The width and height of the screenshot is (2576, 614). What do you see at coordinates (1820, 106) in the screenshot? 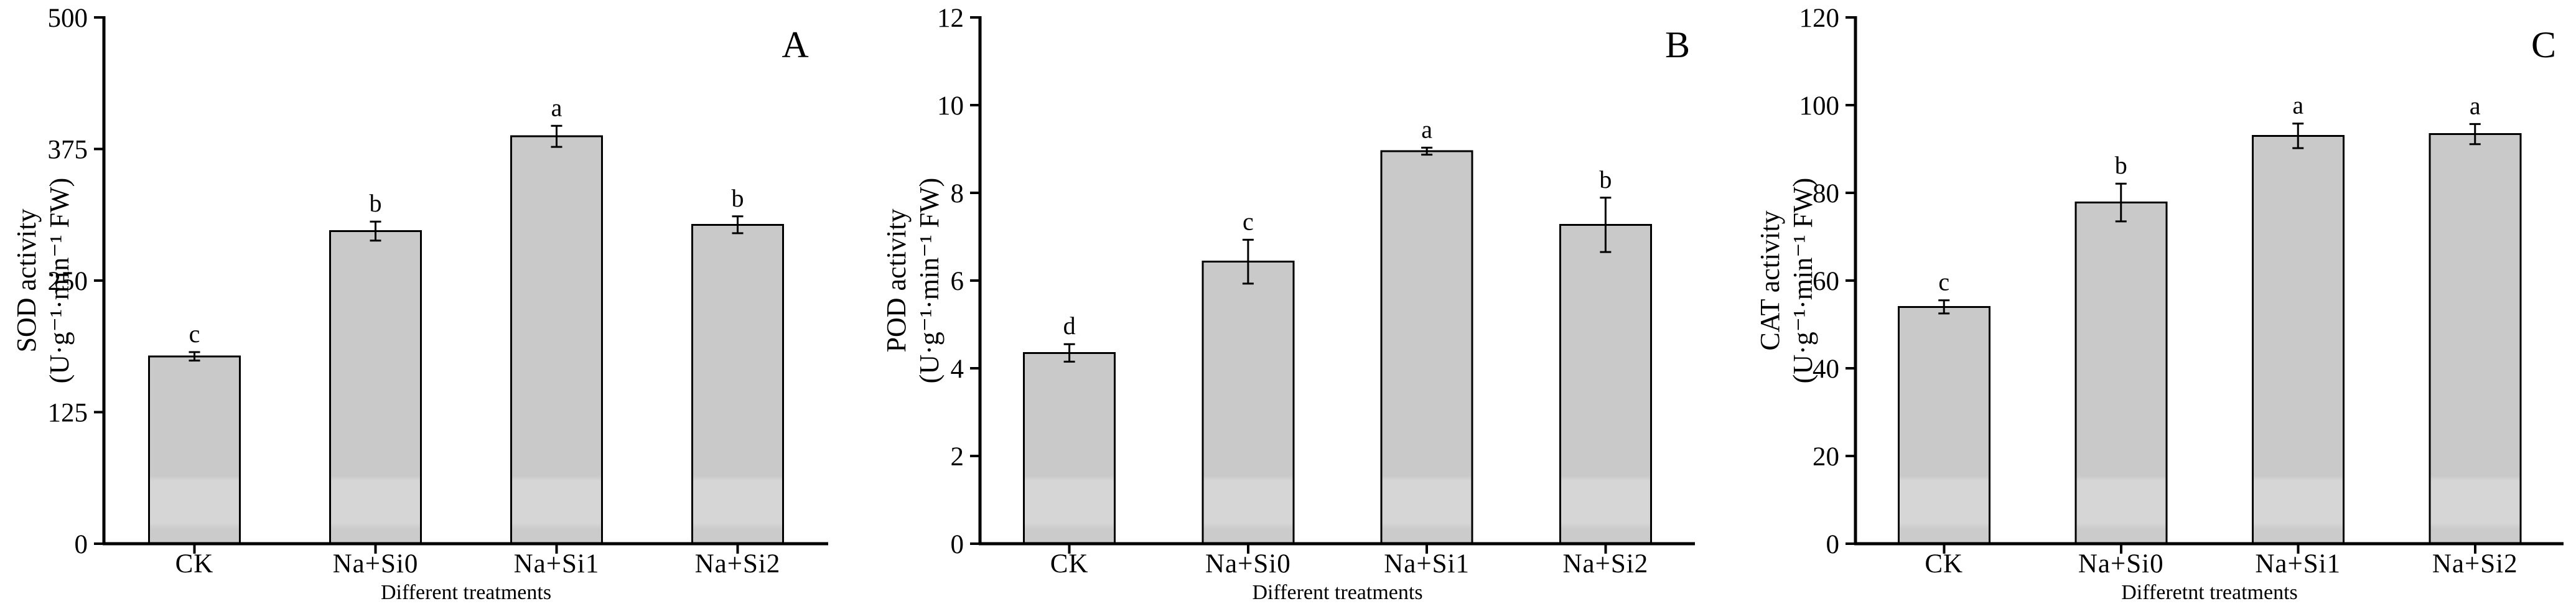
I see `y-tick-label: 100` at bounding box center [1820, 106].